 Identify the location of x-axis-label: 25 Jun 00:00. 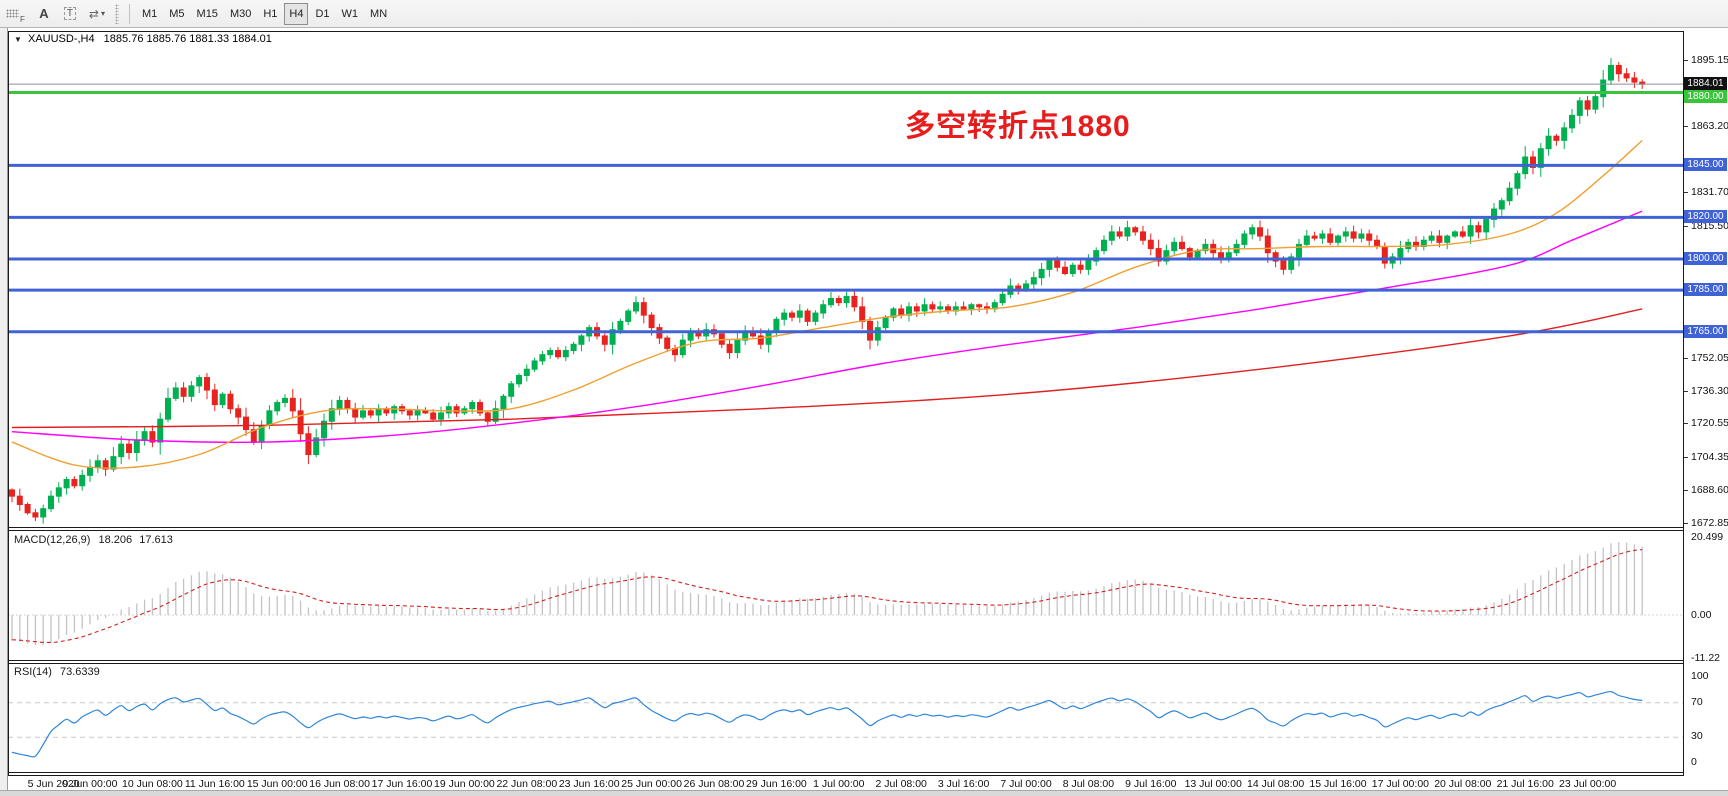
(651, 784).